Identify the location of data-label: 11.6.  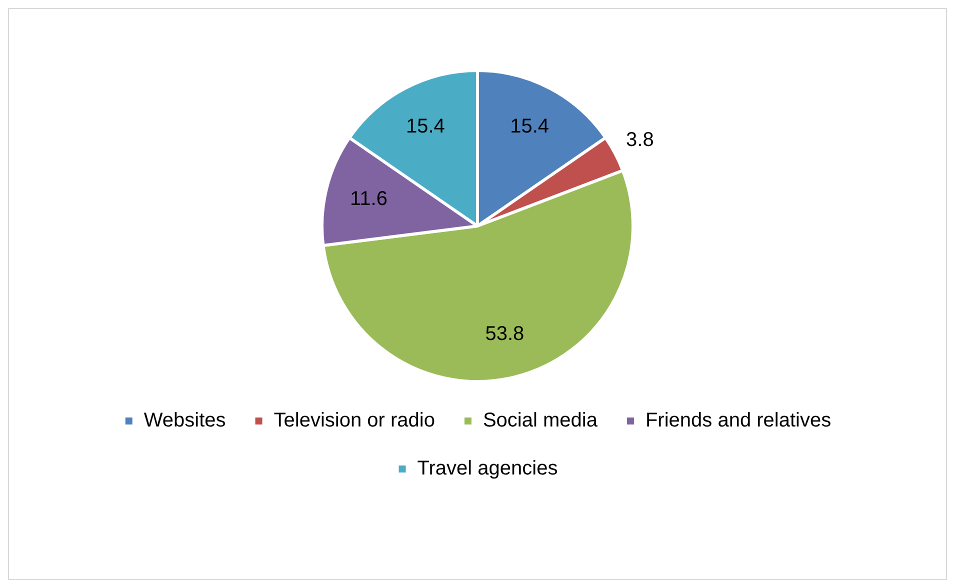
(369, 199).